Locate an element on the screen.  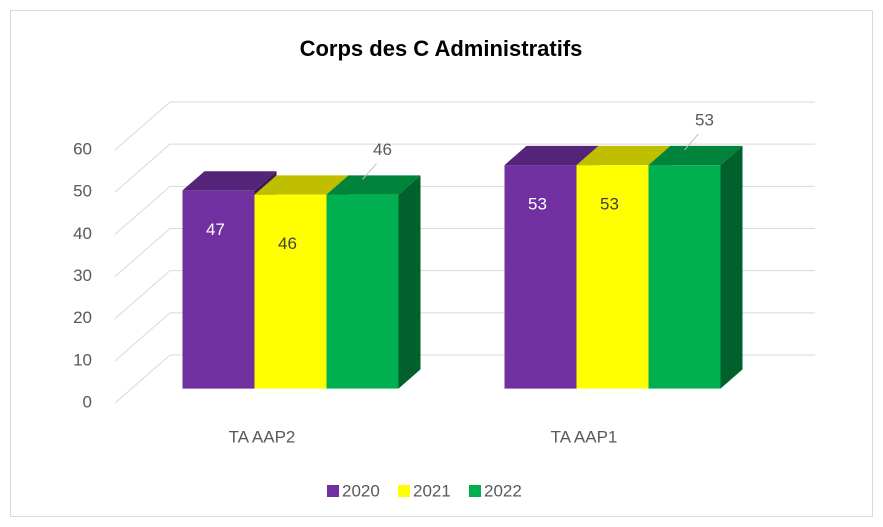
y-tick-label: 20 is located at coordinates (82, 317).